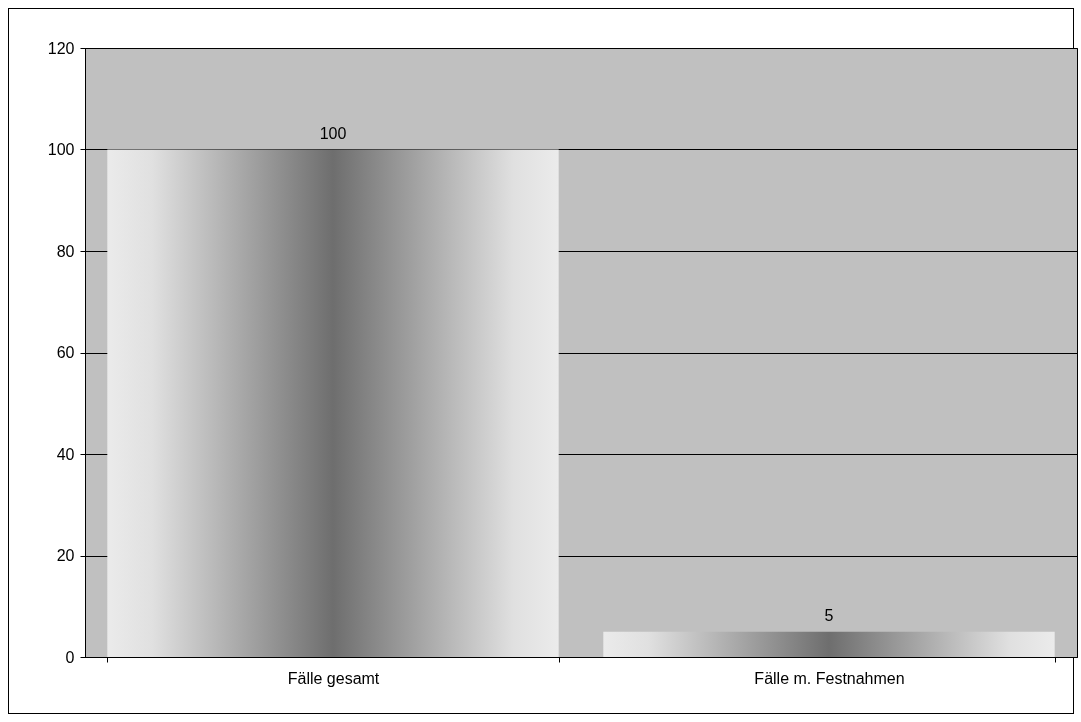  I want to click on x-tick-label: Fälle gesamt, so click(333, 678).